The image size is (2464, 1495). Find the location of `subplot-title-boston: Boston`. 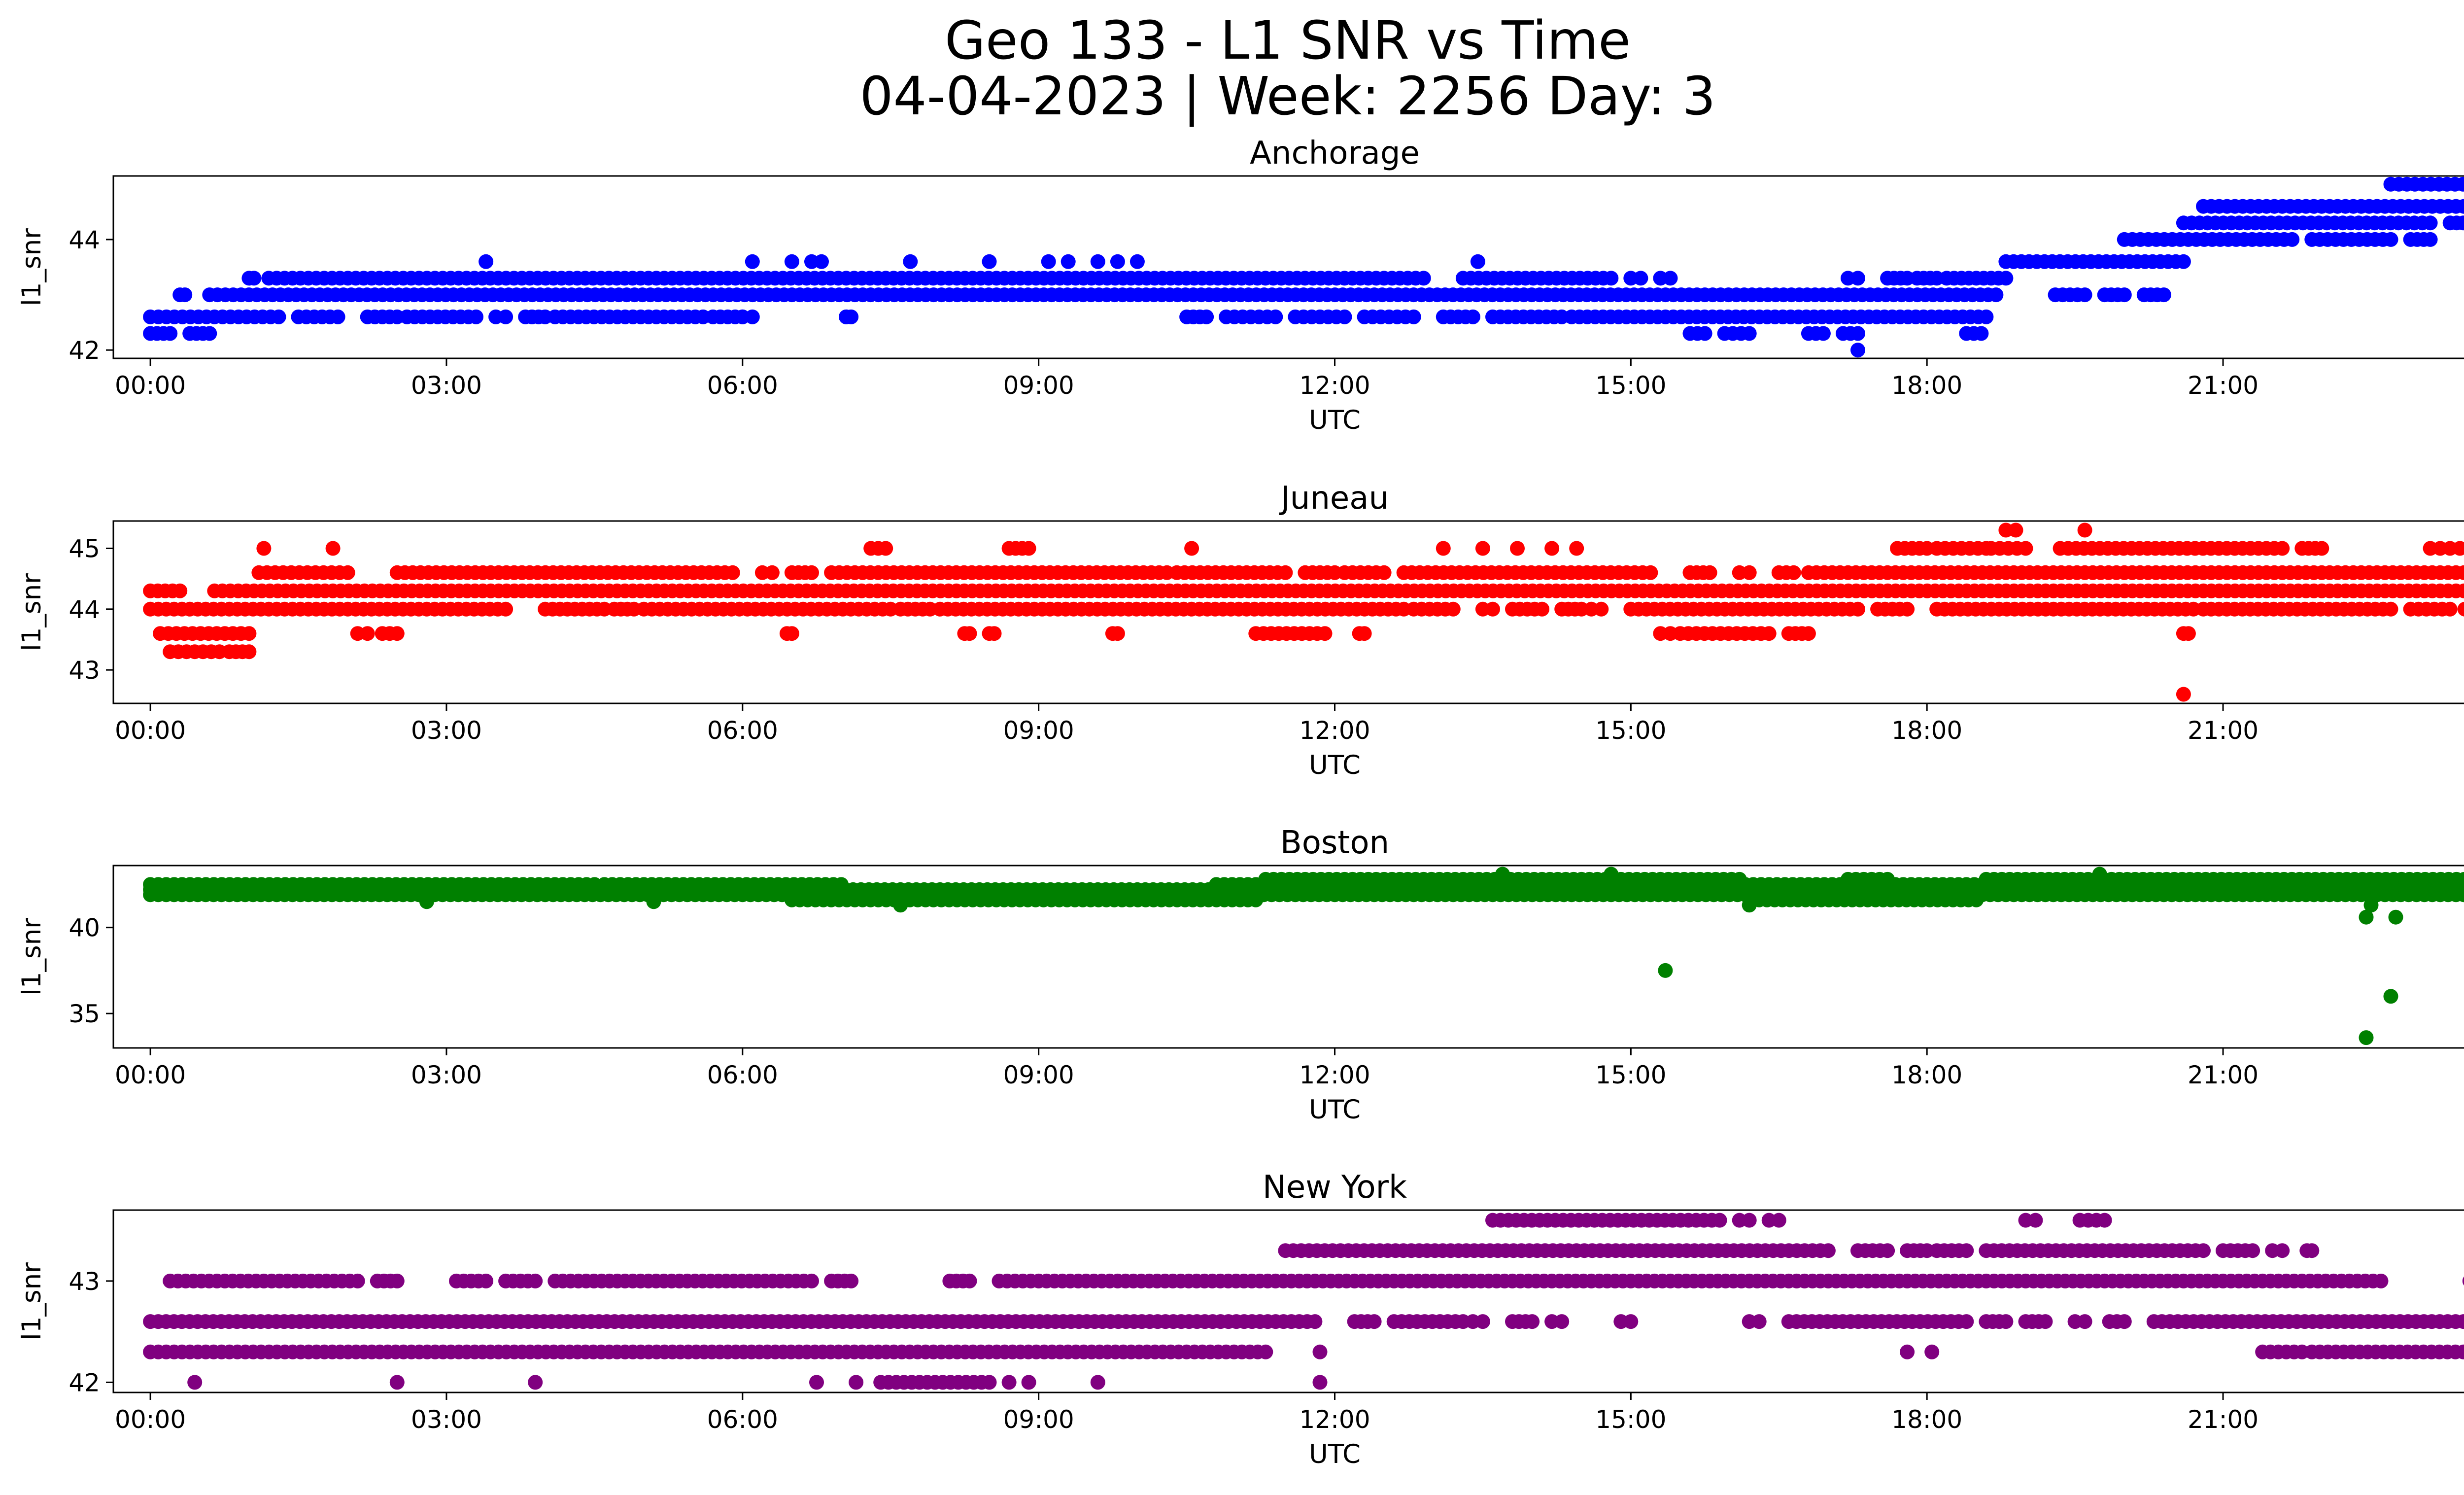

subplot-title-boston: Boston is located at coordinates (1334, 843).